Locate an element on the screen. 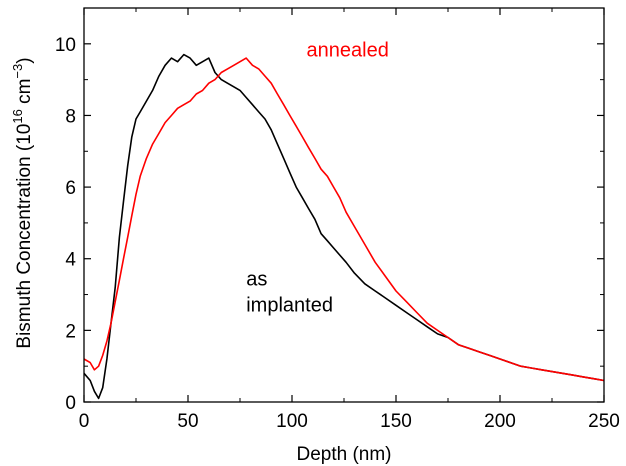  y-axis-title-suffix: ) is located at coordinates (24, 60).